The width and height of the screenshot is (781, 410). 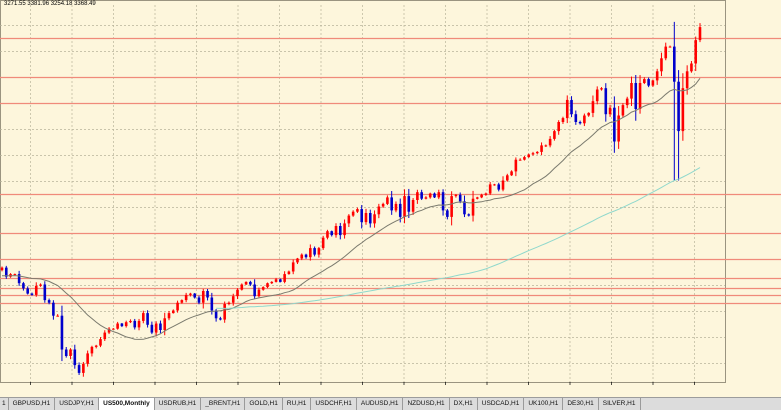 What do you see at coordinates (426, 404) in the screenshot?
I see `tab-nzdusd-h1: NZDUSD,H1` at bounding box center [426, 404].